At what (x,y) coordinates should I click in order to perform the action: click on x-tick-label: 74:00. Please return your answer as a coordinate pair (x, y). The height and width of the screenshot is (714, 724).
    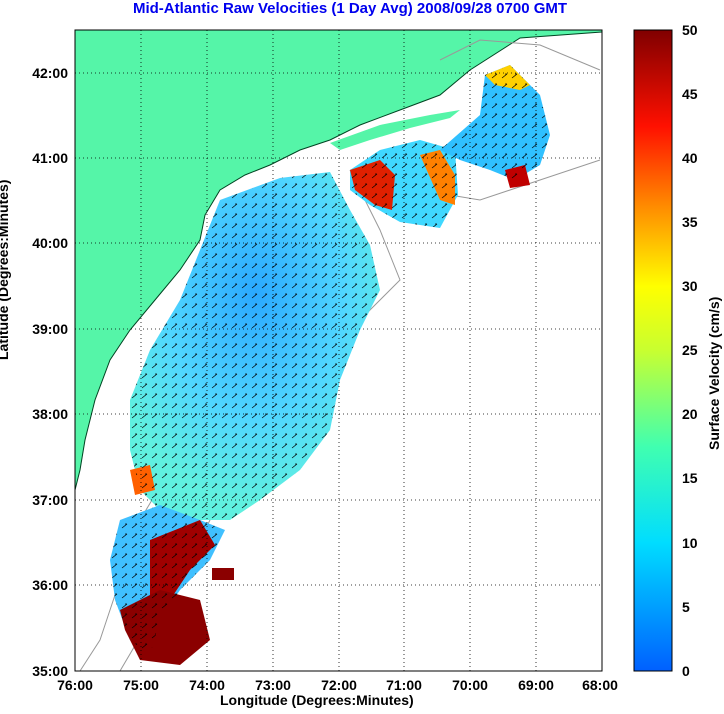
    Looking at the image, I should click on (207, 685).